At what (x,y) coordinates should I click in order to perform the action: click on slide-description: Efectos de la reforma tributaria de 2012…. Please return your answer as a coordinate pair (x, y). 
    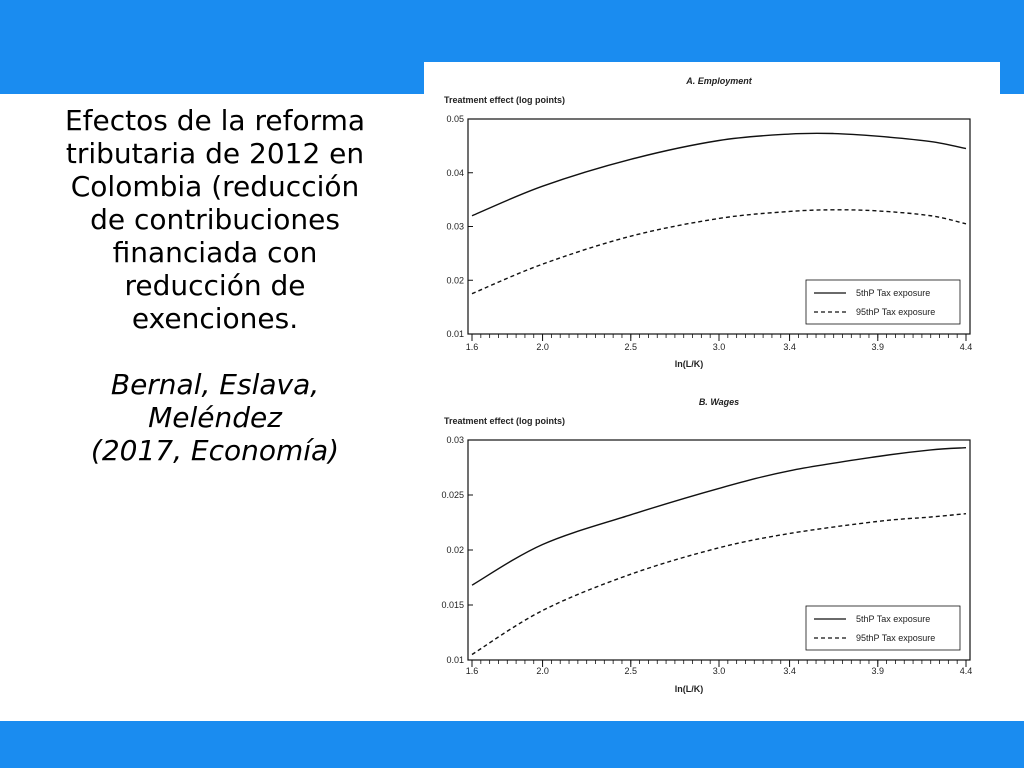
    Looking at the image, I should click on (215, 219).